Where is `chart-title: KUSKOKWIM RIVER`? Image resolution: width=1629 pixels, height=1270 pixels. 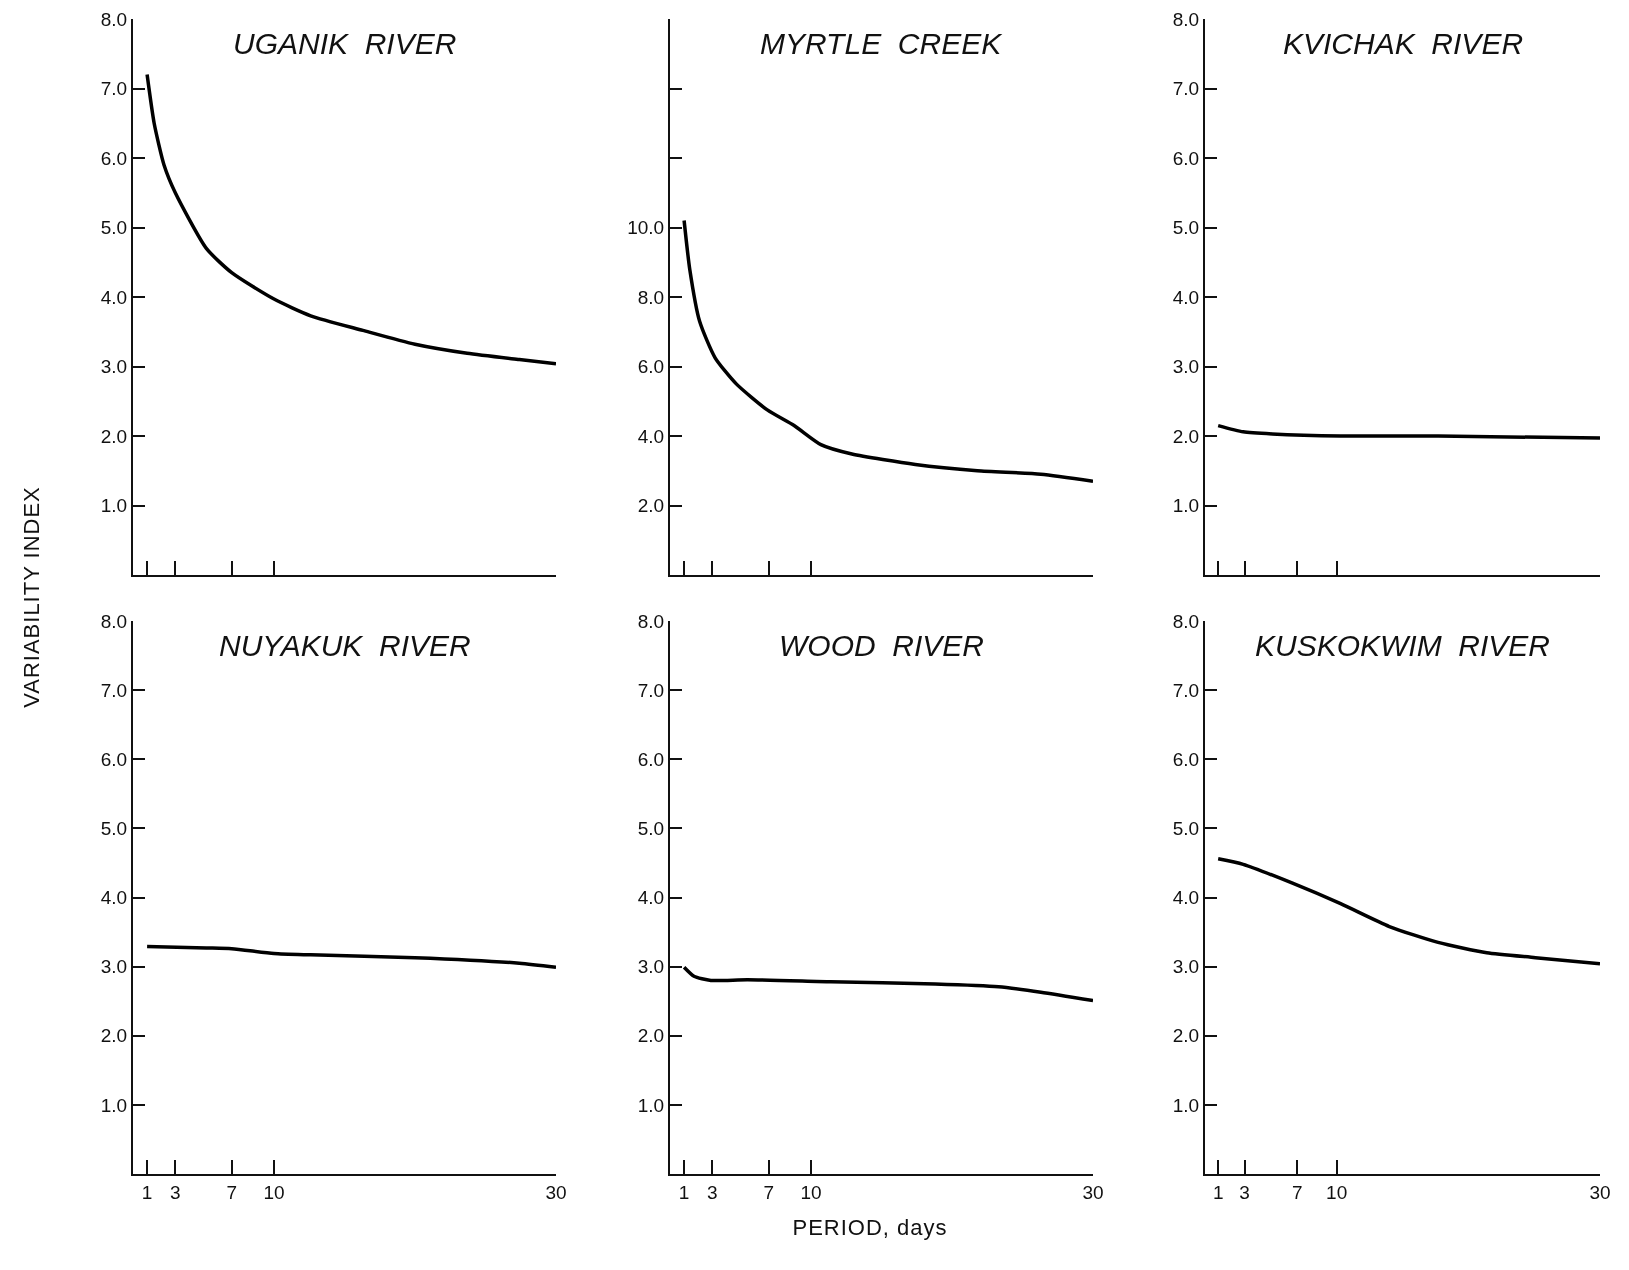
chart-title: KUSKOKWIM RIVER is located at coordinates (1403, 645).